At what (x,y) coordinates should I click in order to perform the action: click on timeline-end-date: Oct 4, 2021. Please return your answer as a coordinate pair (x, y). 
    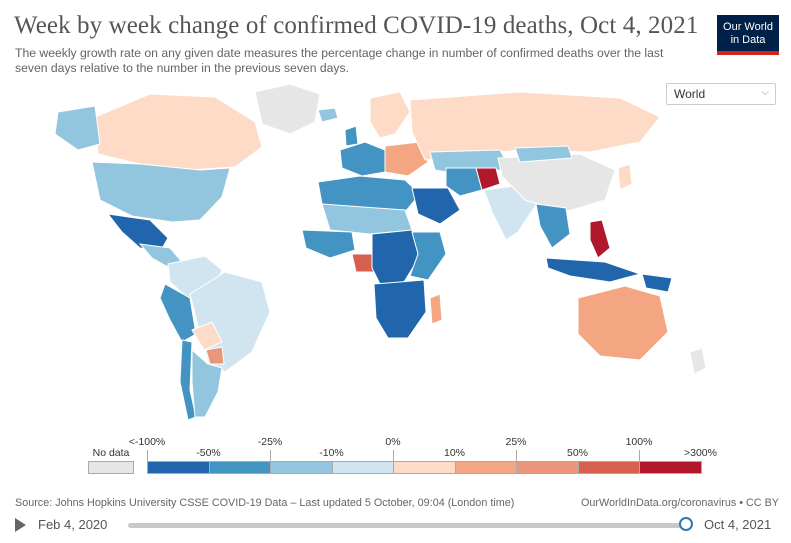
    Looking at the image, I should click on (738, 524).